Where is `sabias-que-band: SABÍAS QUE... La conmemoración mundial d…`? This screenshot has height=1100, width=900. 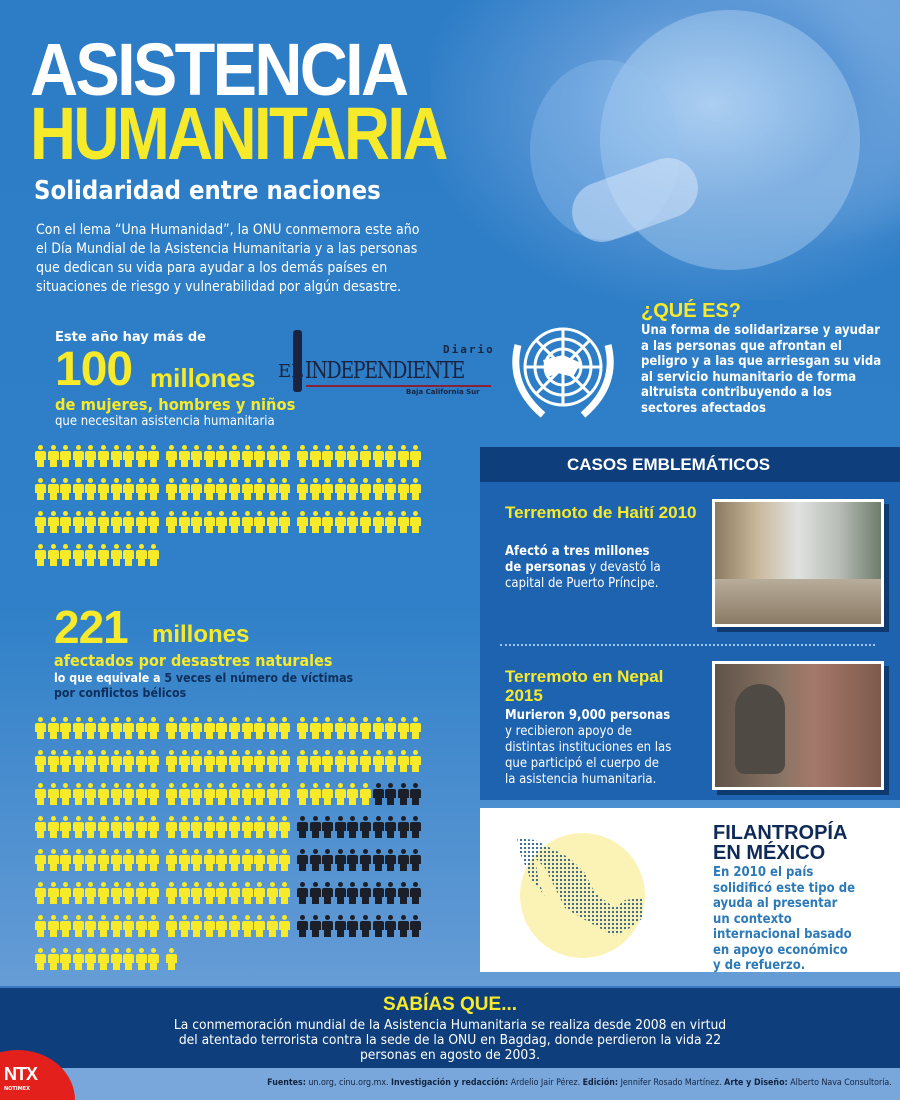
sabias-que-band: SABÍAS QUE... La conmemoración mundial d… is located at coordinates (450, 1027).